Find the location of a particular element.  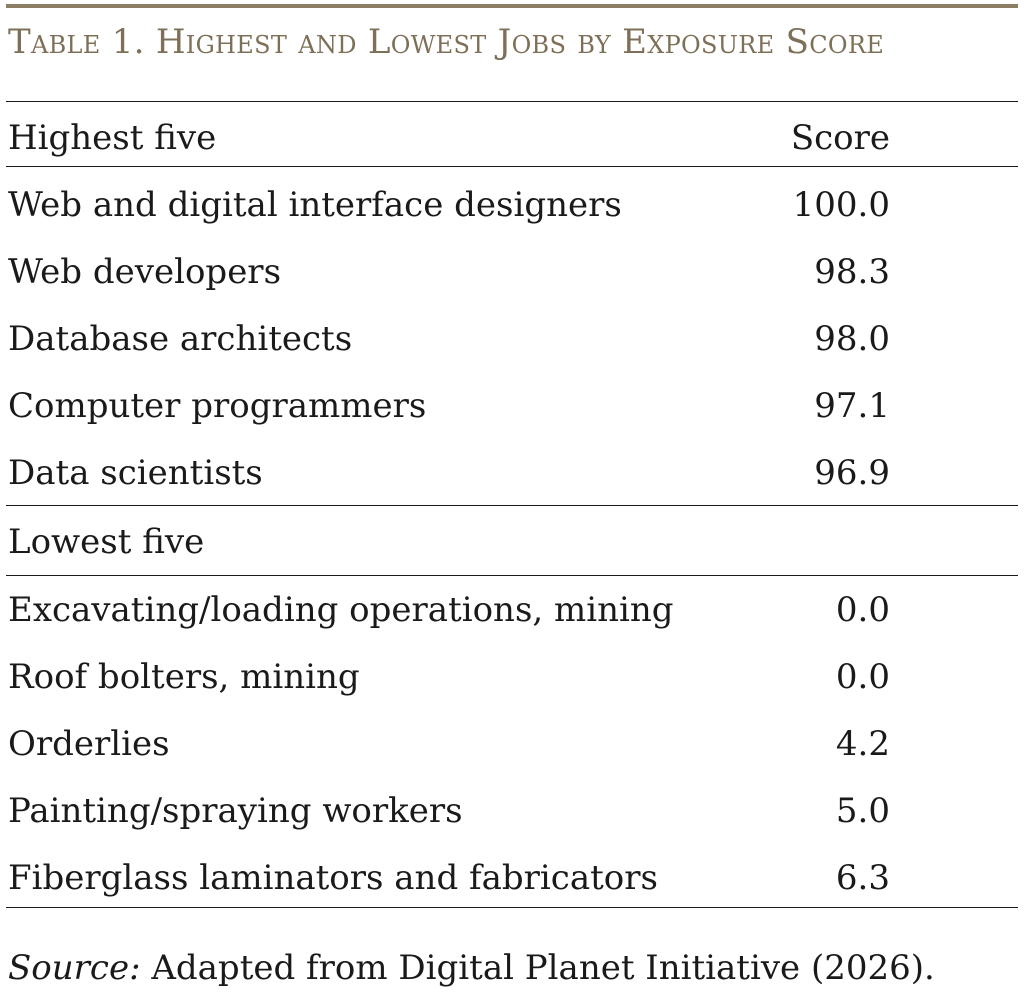

job-score: 5.0 is located at coordinates (862, 811).